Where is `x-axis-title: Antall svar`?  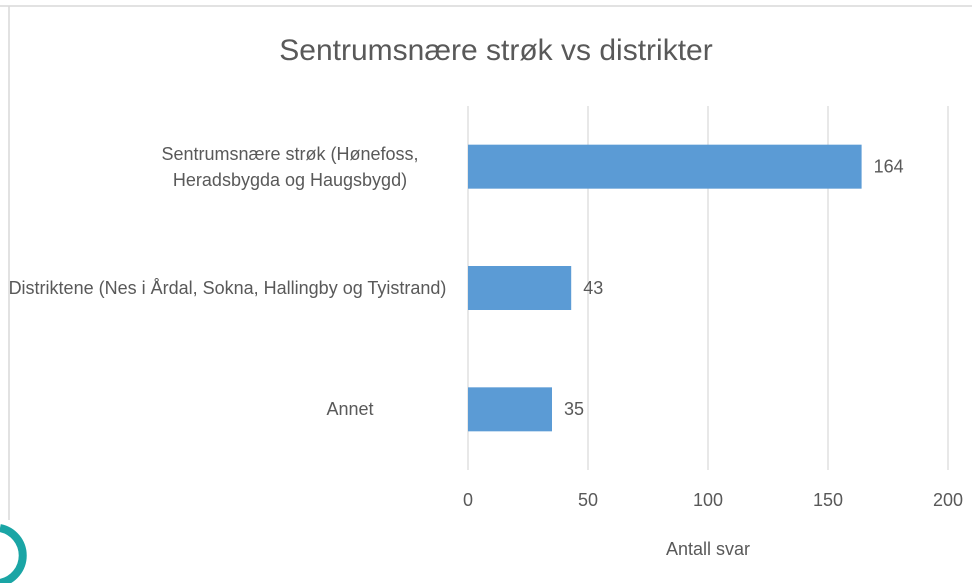 x-axis-title: Antall svar is located at coordinates (708, 549).